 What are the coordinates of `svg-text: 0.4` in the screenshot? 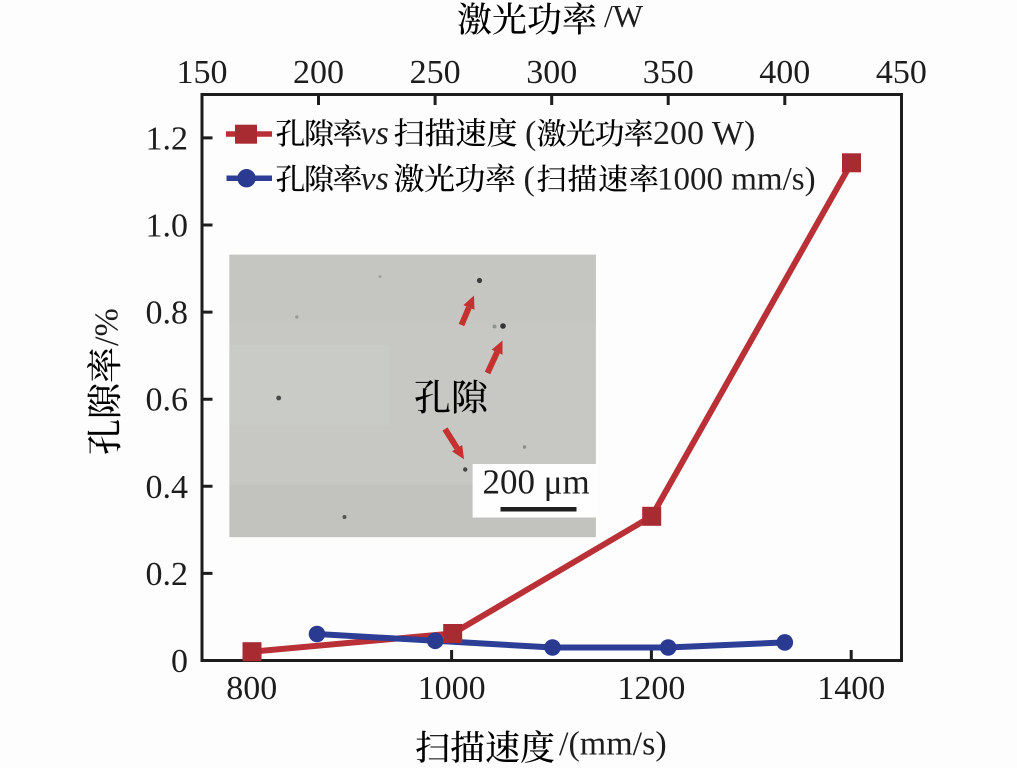 It's located at (167, 487).